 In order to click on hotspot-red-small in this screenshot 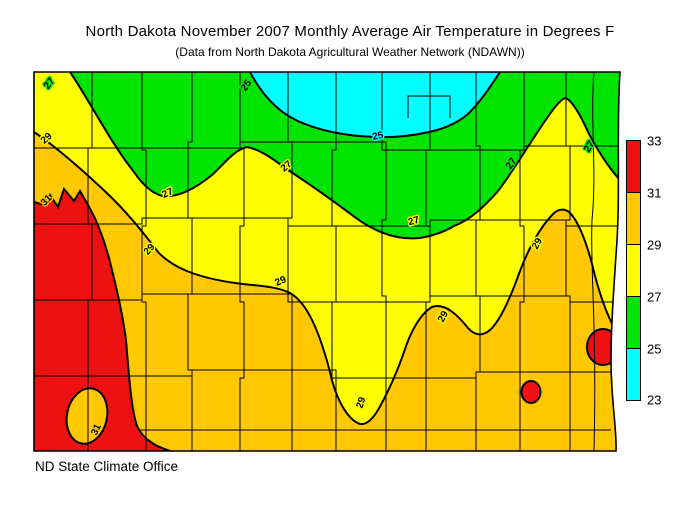, I will do `click(531, 392)`.